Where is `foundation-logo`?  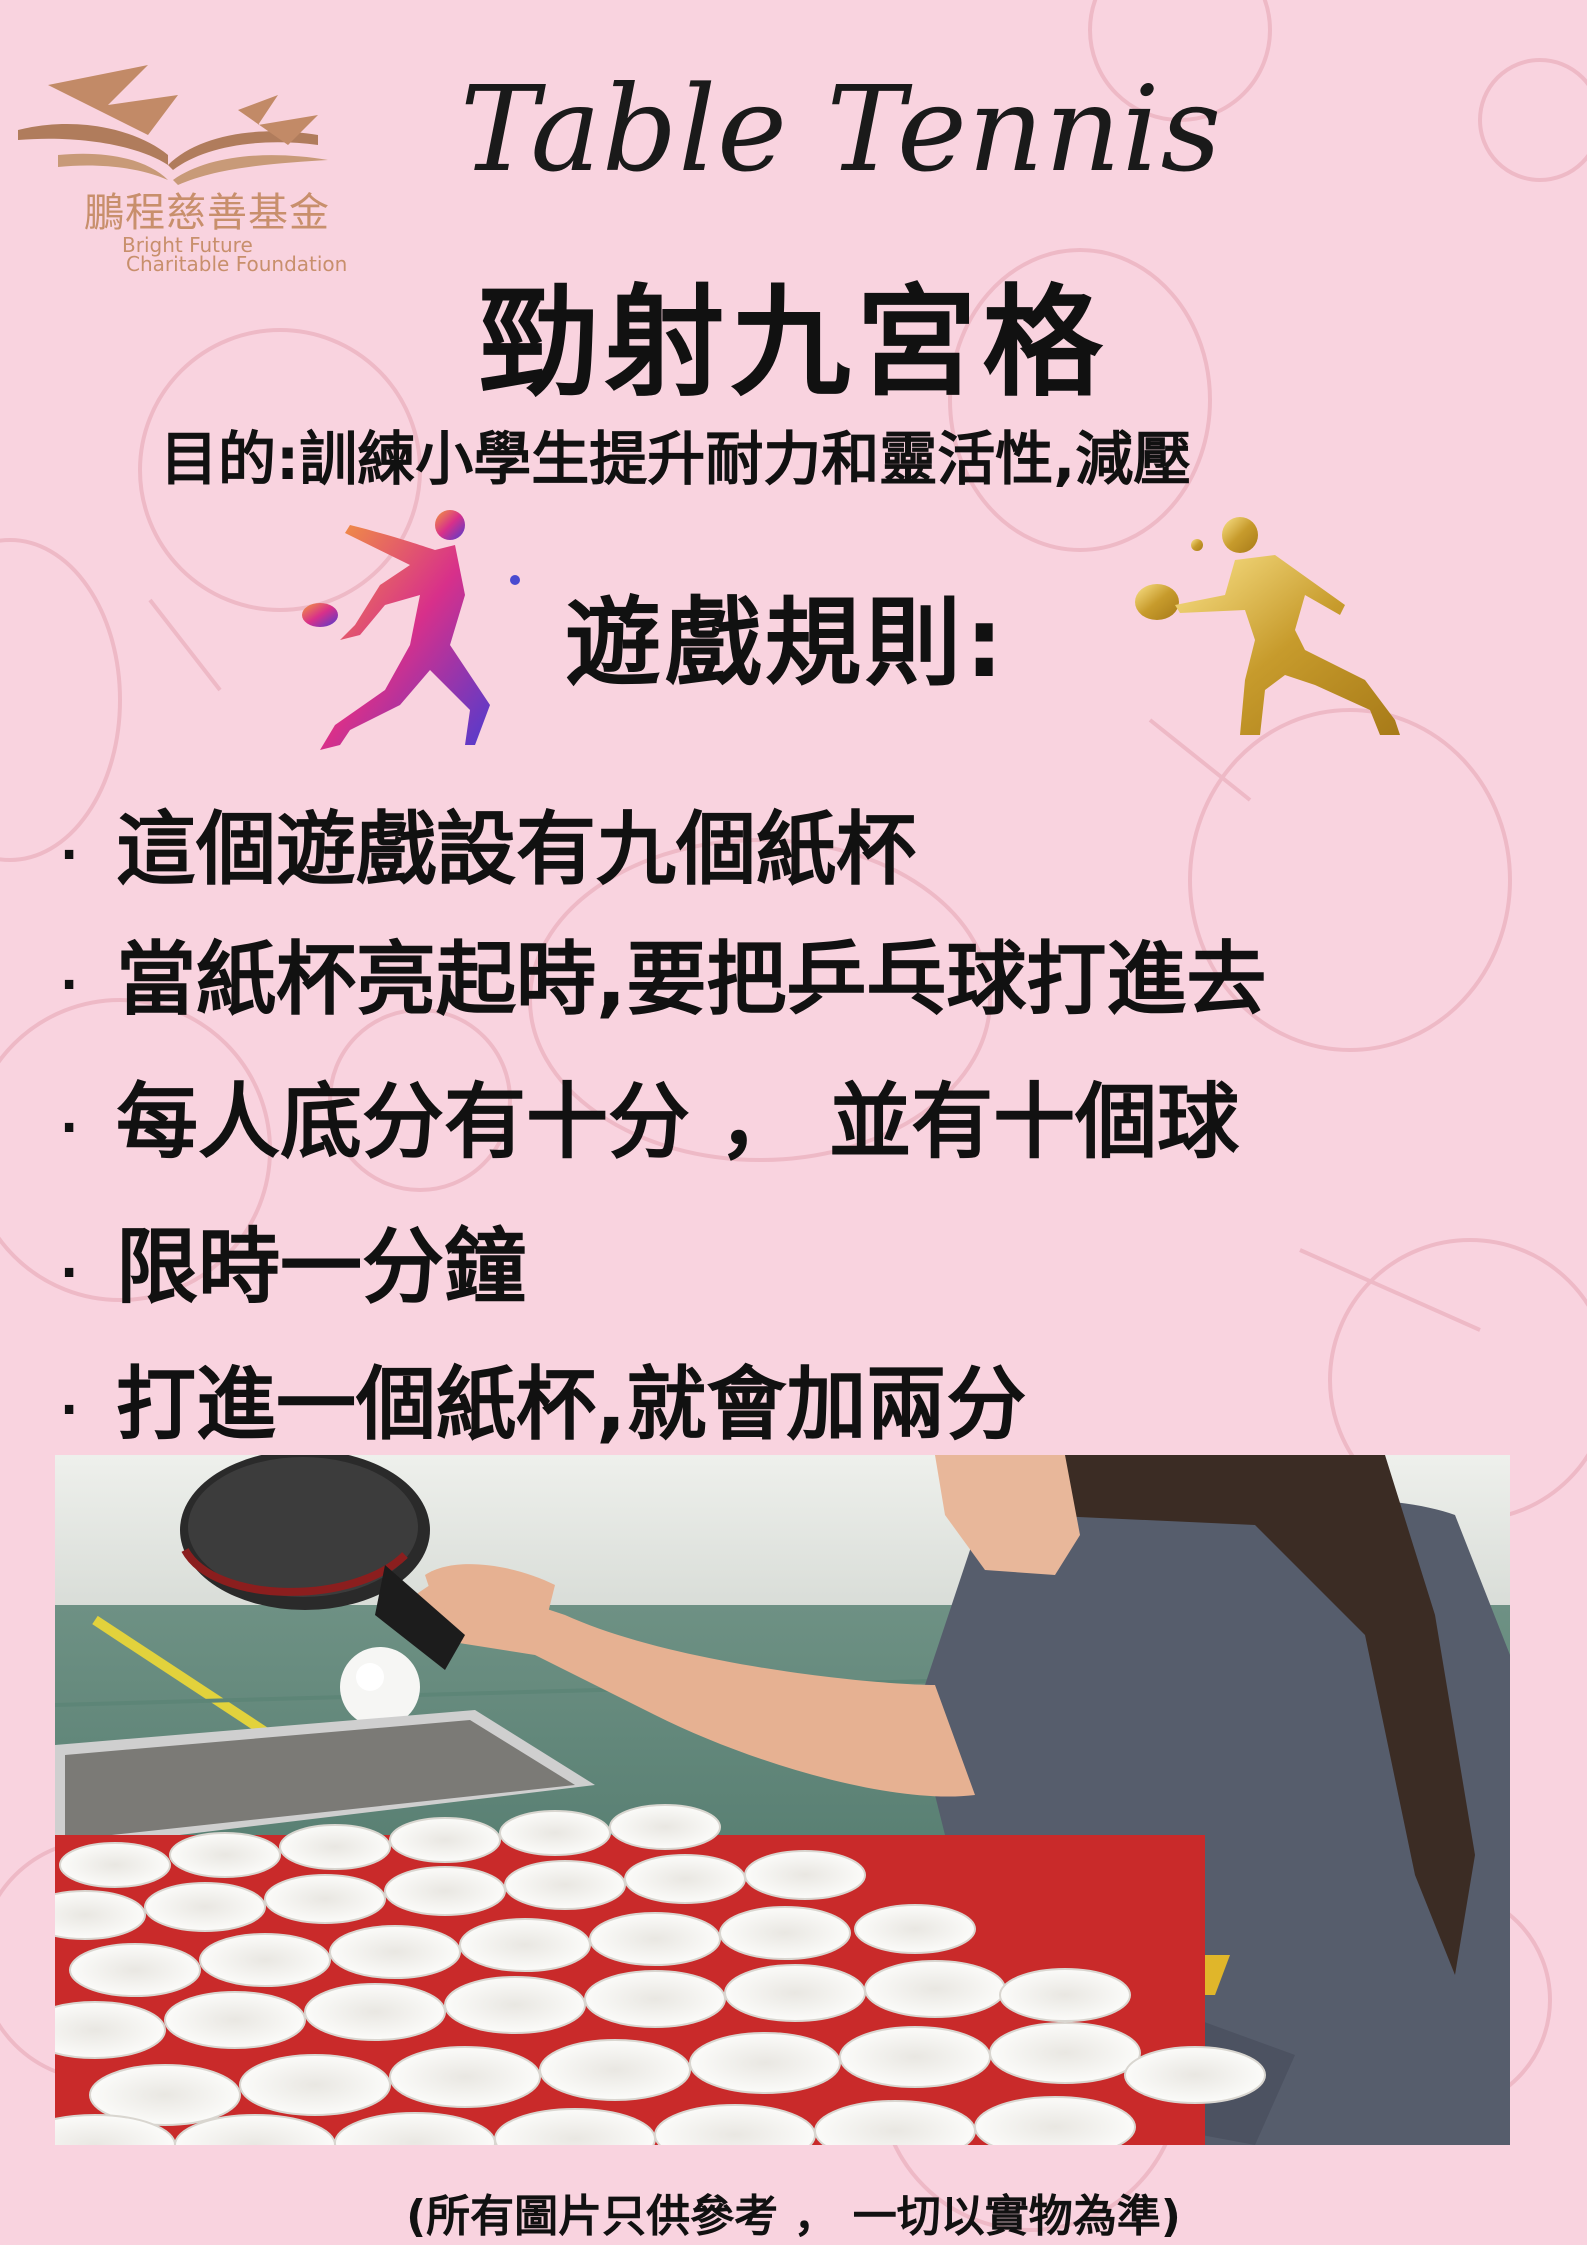
foundation-logo is located at coordinates (173, 125).